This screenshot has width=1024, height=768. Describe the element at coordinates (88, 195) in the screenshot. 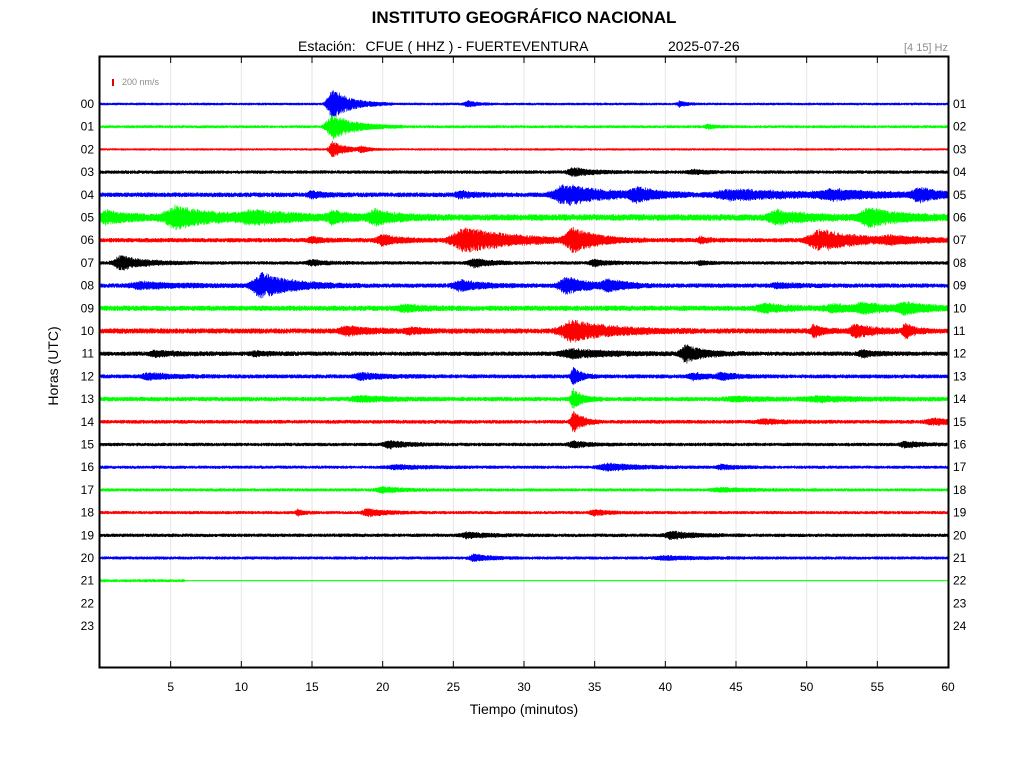

I see `hour-label-left: 04` at that location.